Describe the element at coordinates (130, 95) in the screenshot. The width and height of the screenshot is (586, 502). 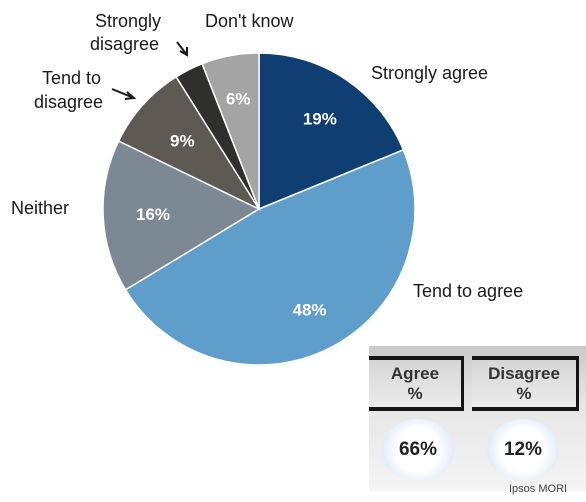
I see `arrow-tend-to-disagree-head` at that location.